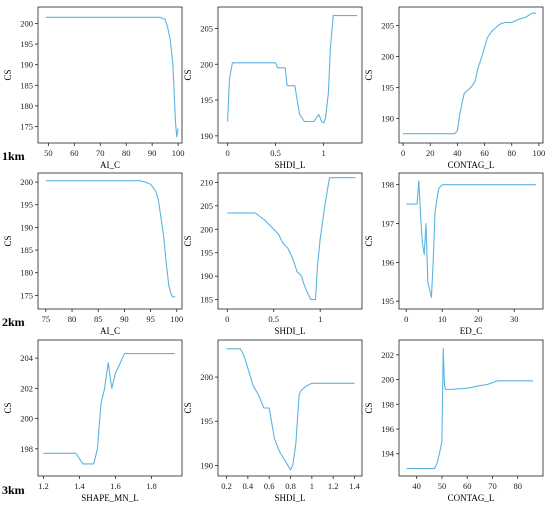 The width and height of the screenshot is (550, 508). What do you see at coordinates (110, 498) in the screenshot?
I see `x-axis-label: SHAPE_MN_L` at bounding box center [110, 498].